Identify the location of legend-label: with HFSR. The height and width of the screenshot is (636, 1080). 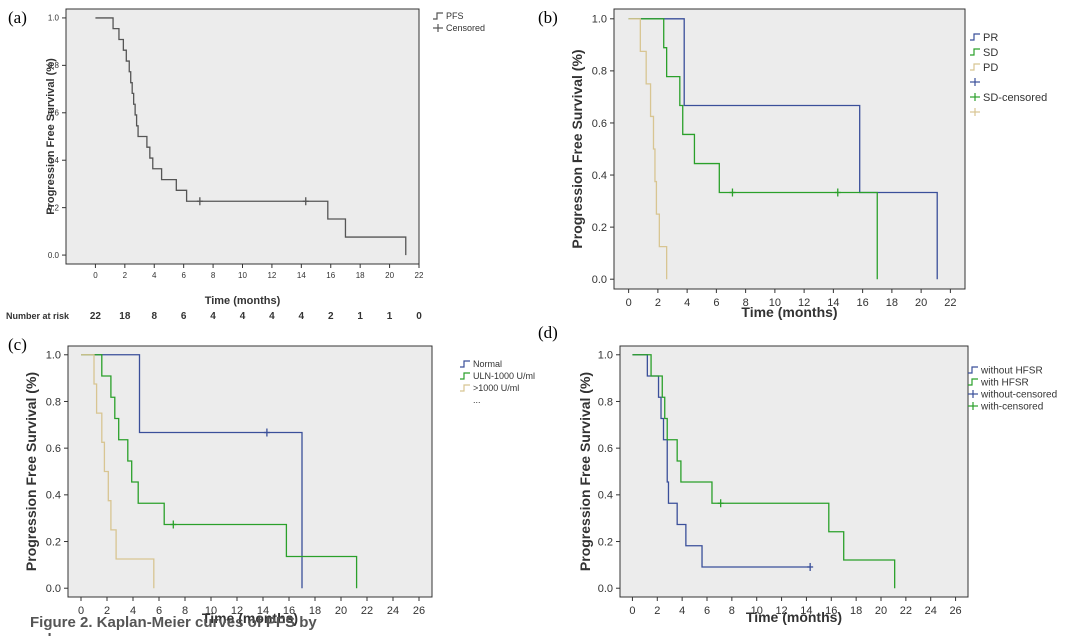
(1004, 383).